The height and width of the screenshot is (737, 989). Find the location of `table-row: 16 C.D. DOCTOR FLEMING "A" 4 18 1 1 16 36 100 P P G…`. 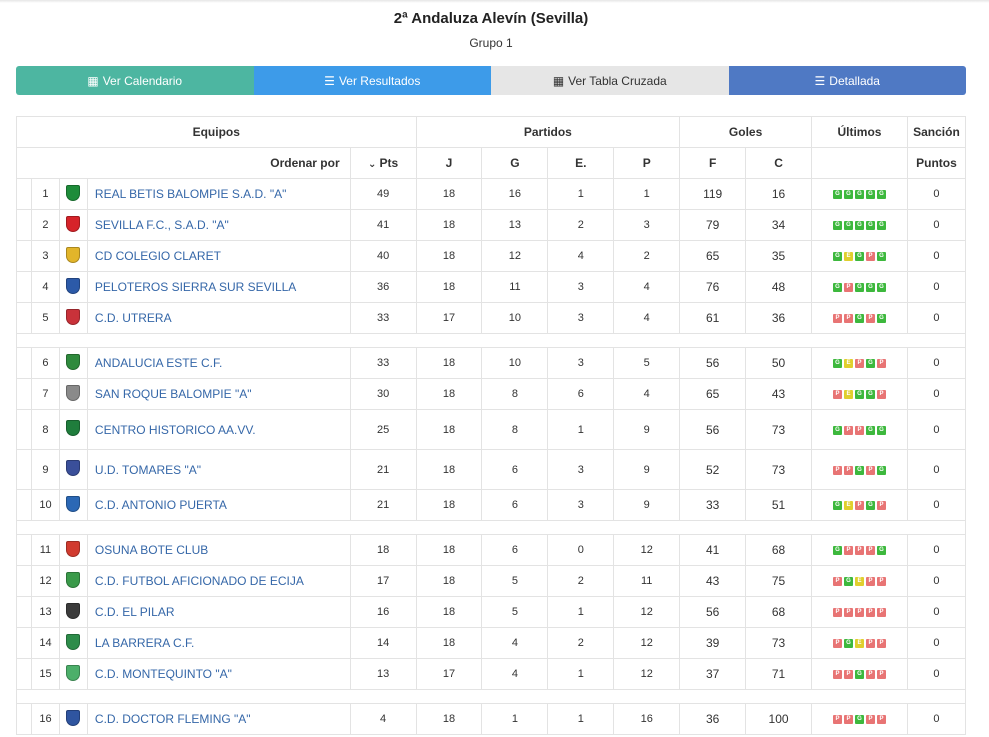

table-row: 16 C.D. DOCTOR FLEMING "A" 4 18 1 1 16 36 100 P P G… is located at coordinates (491, 719).